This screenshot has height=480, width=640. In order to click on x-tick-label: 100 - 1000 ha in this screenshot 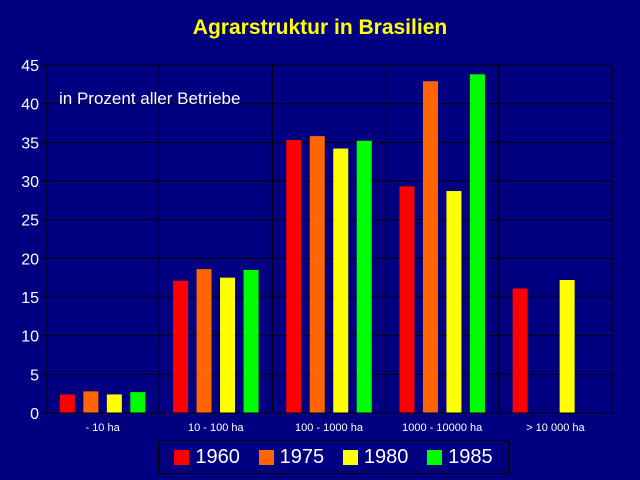, I will do `click(329, 428)`.